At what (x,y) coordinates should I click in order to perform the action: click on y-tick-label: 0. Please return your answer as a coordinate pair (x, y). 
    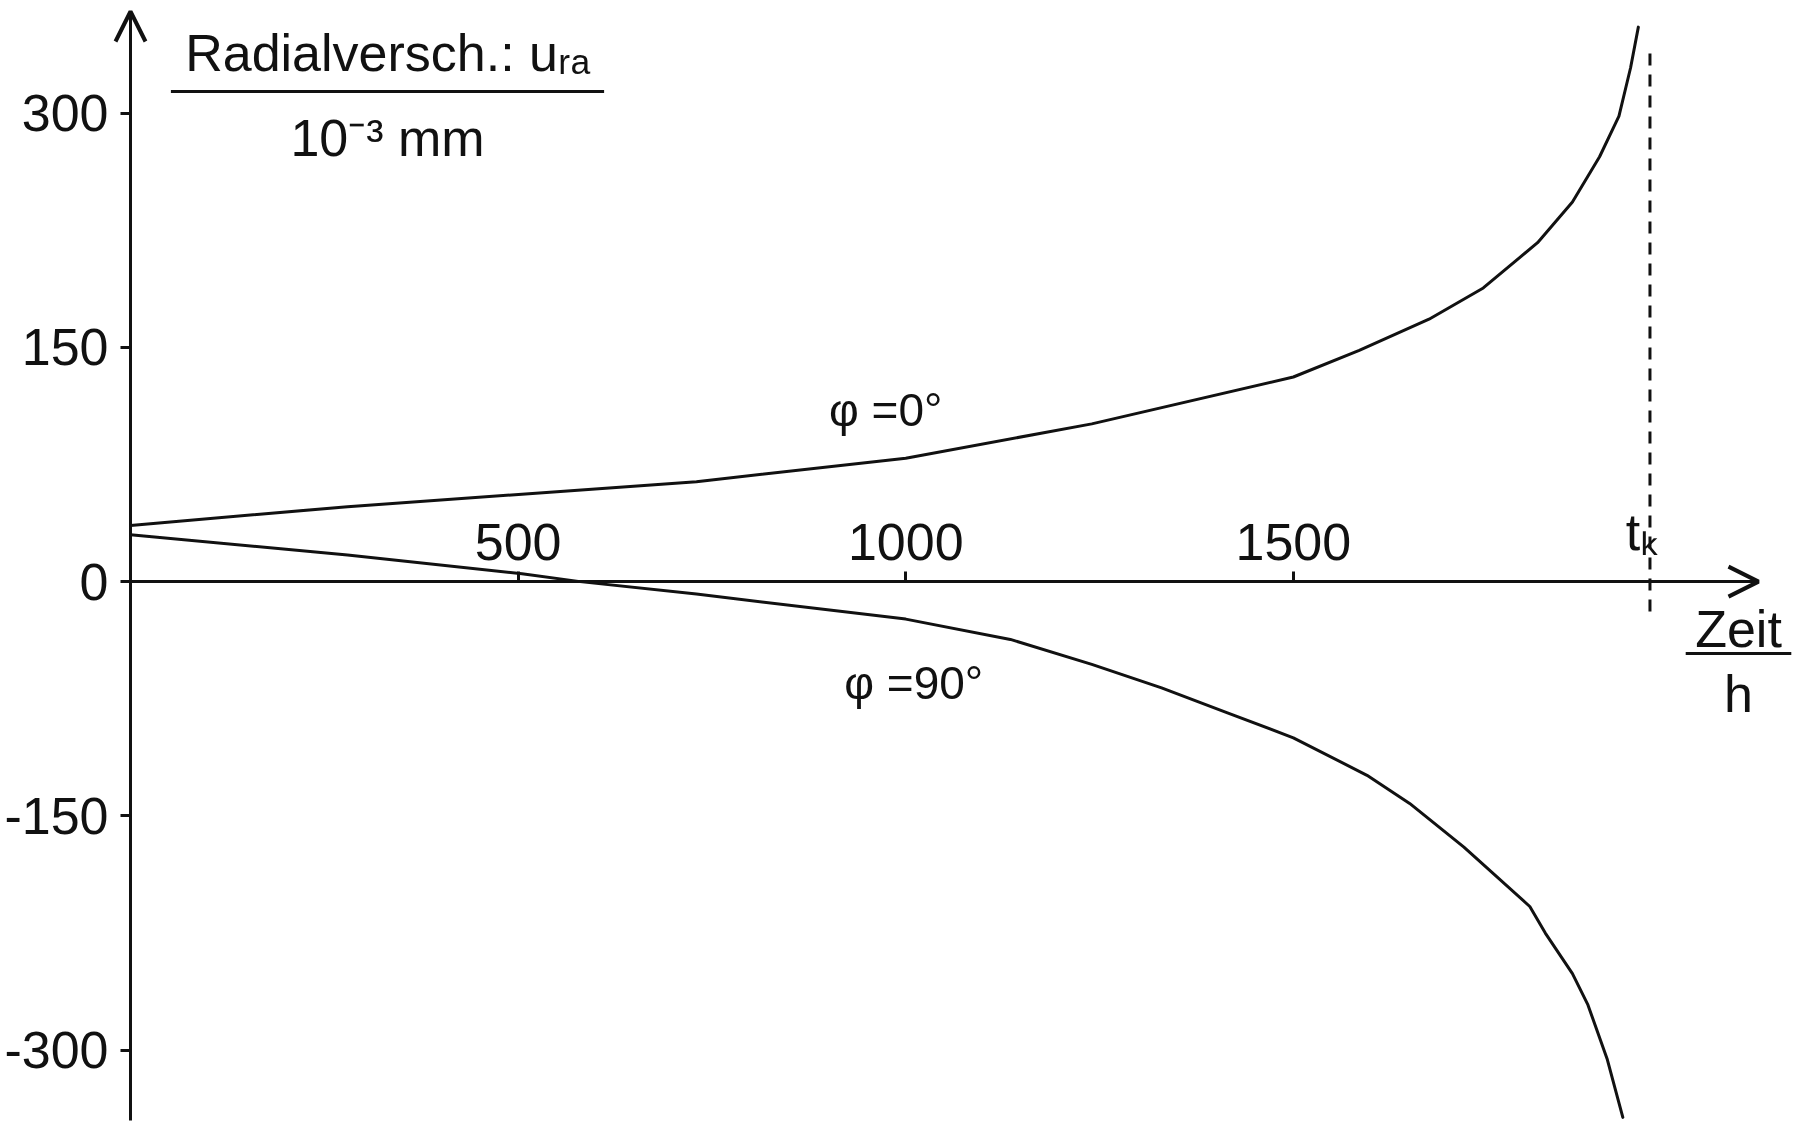
    Looking at the image, I should click on (94, 581).